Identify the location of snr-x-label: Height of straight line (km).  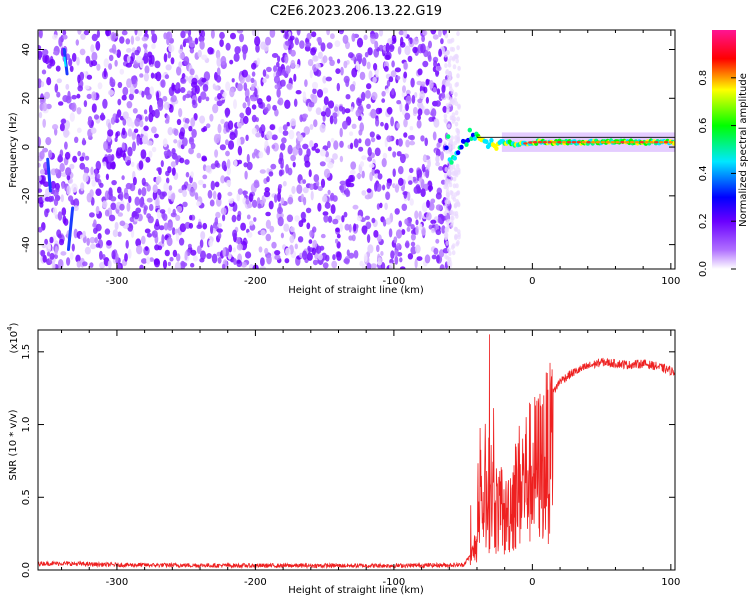
(356, 590).